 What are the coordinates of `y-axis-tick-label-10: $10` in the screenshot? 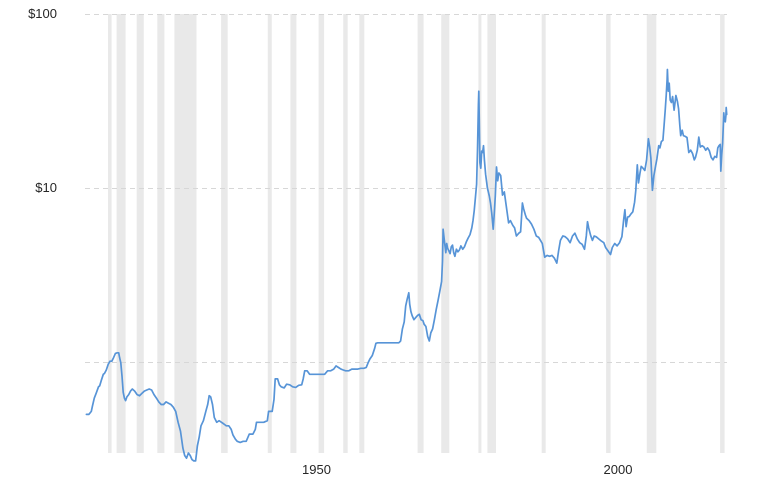 It's located at (46, 187).